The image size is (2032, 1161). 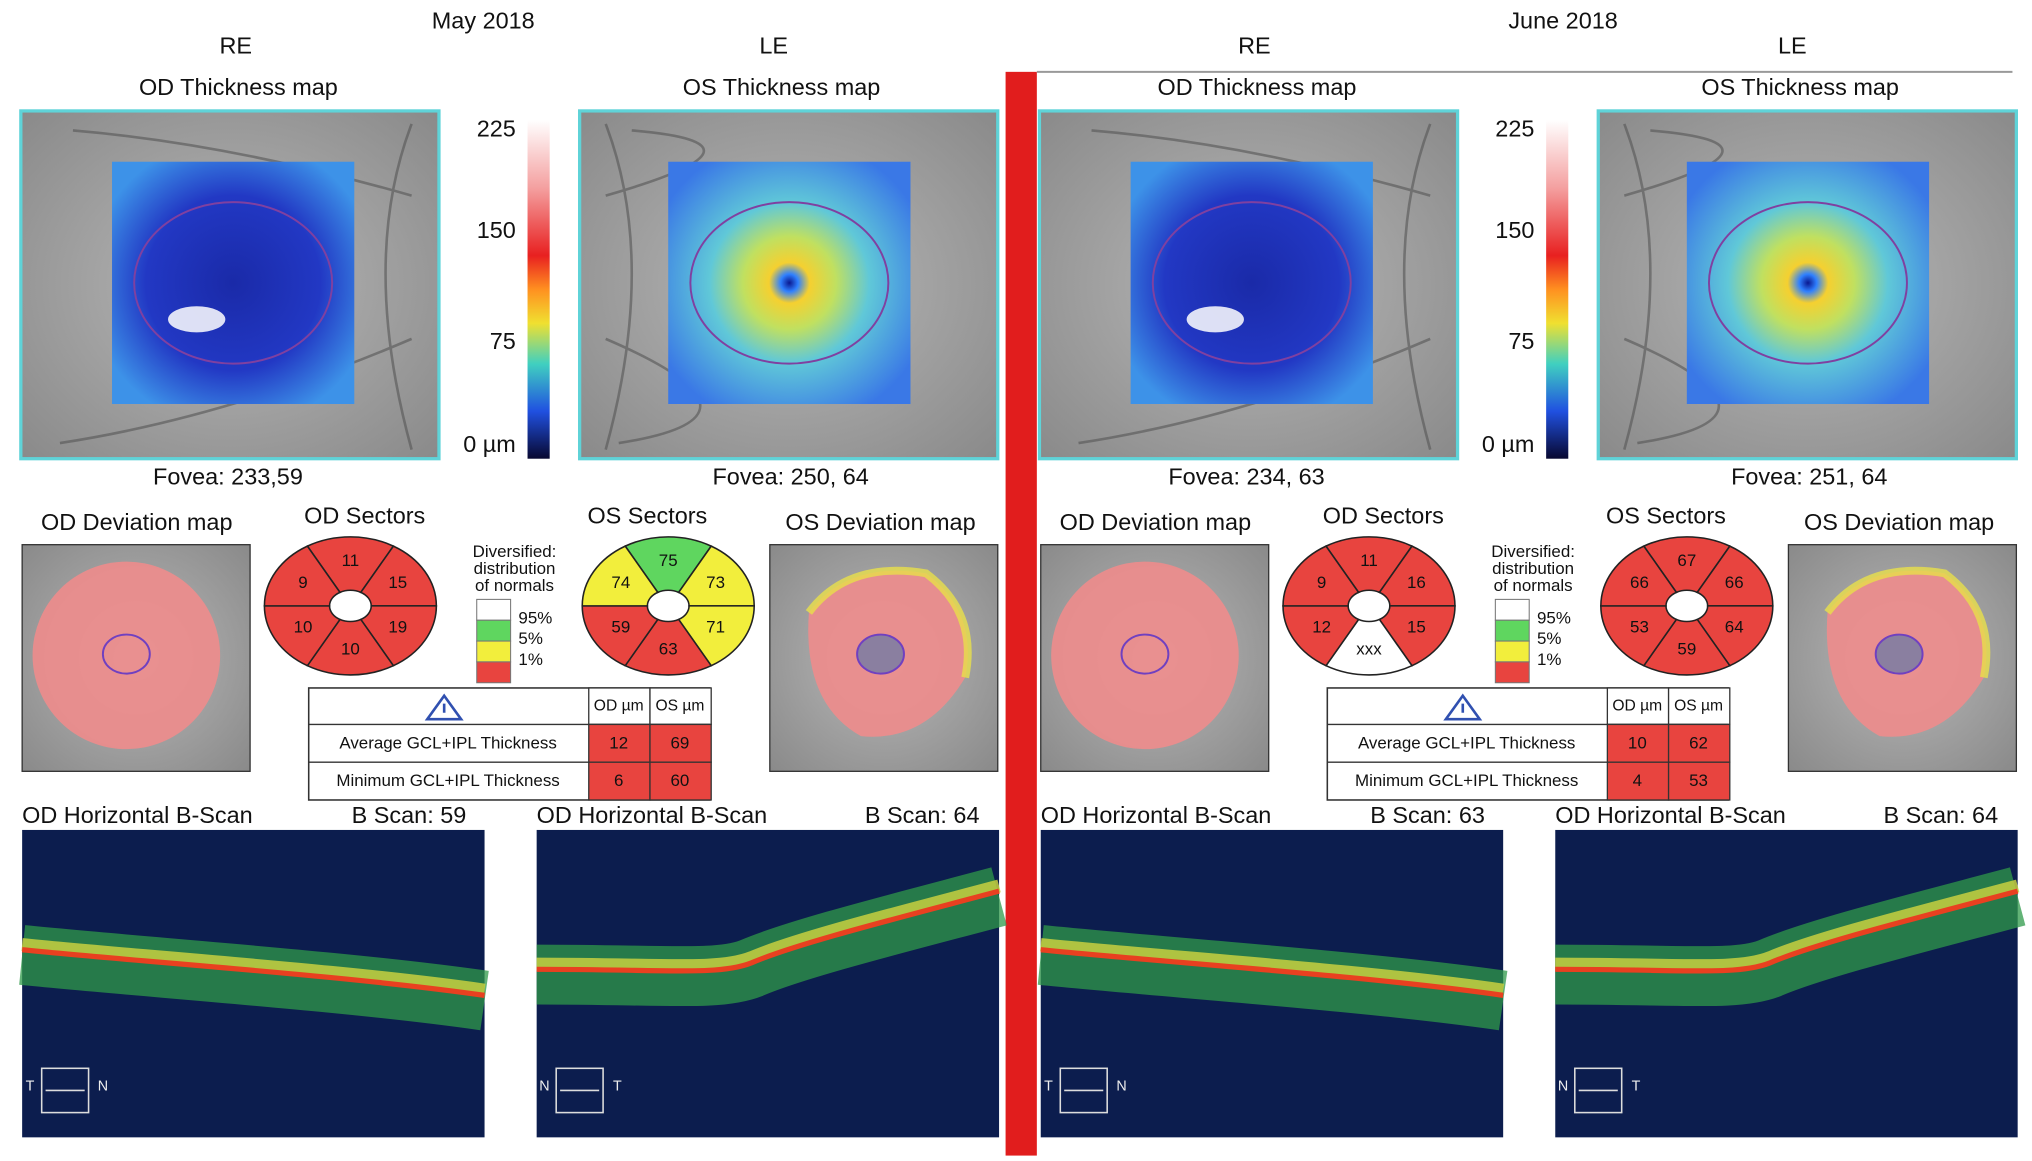 I want to click on date-title: June 2018, so click(x=1562, y=21).